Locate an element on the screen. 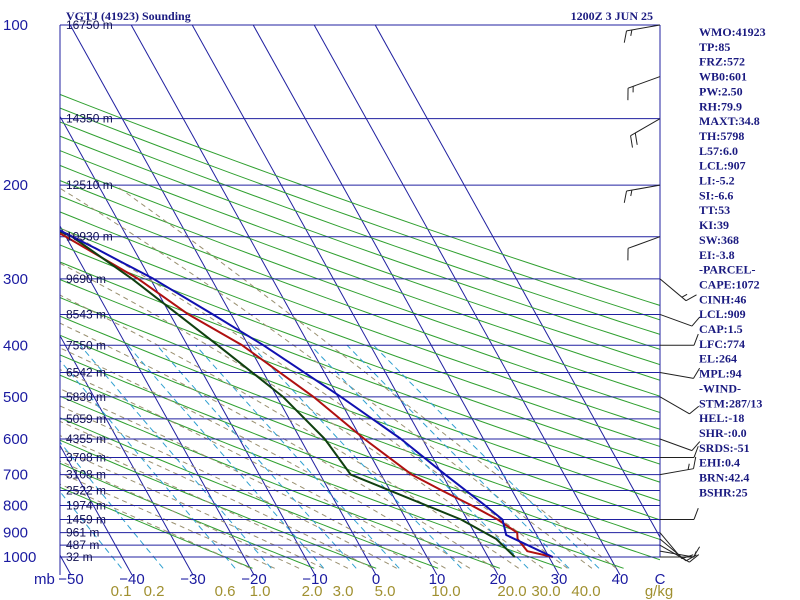 The height and width of the screenshot is (600, 800). index-entry: LFC:774 is located at coordinates (722, 344).